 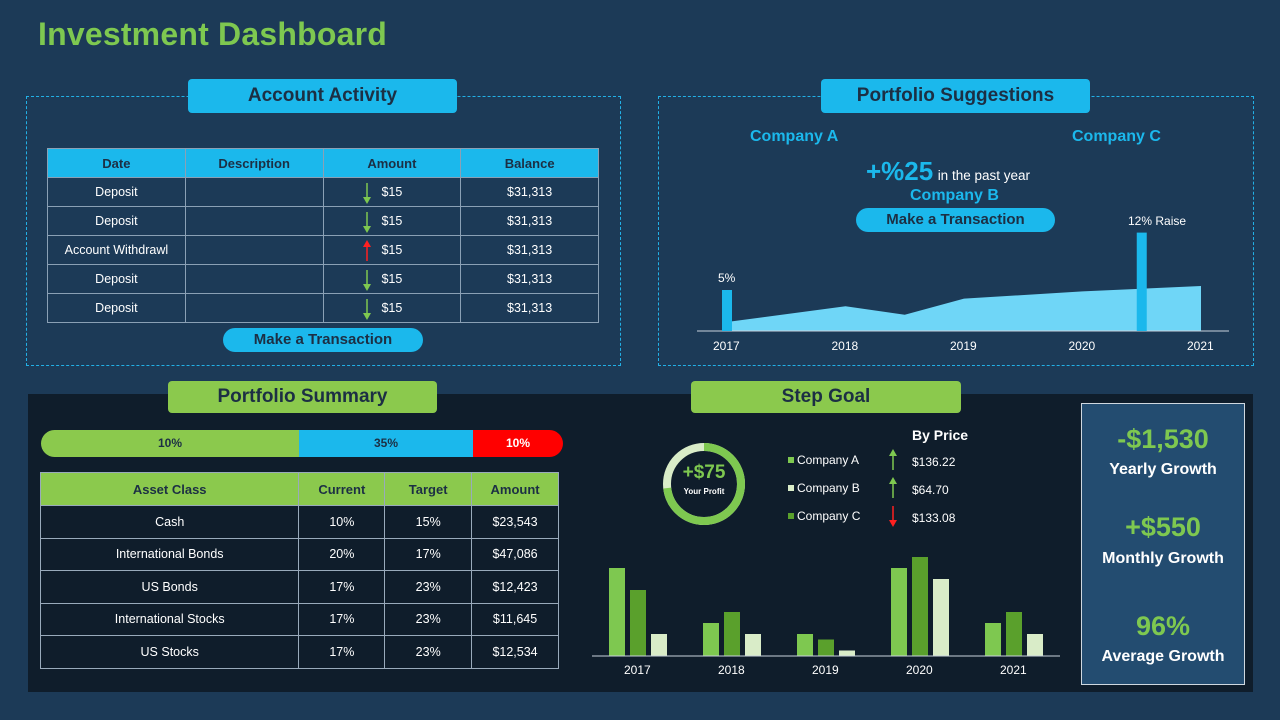 I want to click on table-row: International Bonds 20% 17% $47,086, so click(x=299, y=554).